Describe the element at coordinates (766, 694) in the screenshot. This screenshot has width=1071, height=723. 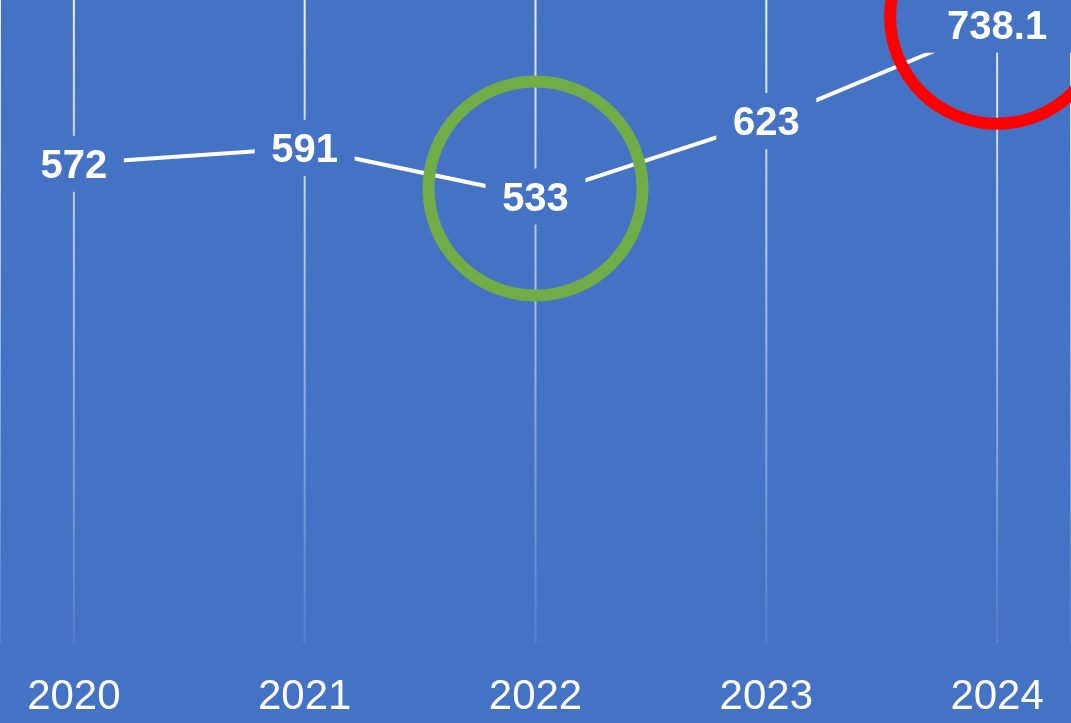
I see `x-tick-label: 2023` at that location.